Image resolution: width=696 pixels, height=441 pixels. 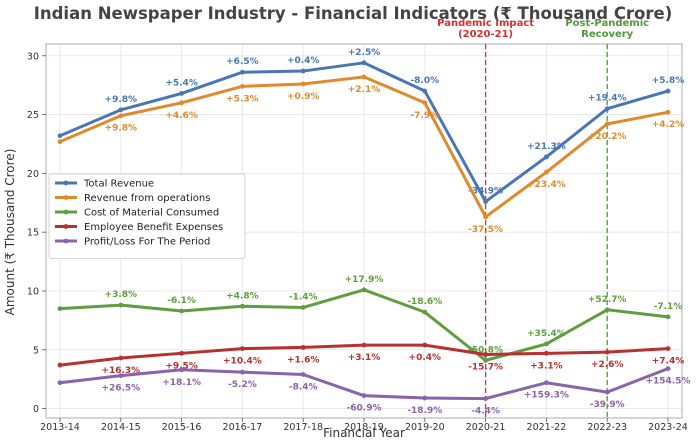 I want to click on data-label-4-9: -39.9%, so click(x=607, y=405).